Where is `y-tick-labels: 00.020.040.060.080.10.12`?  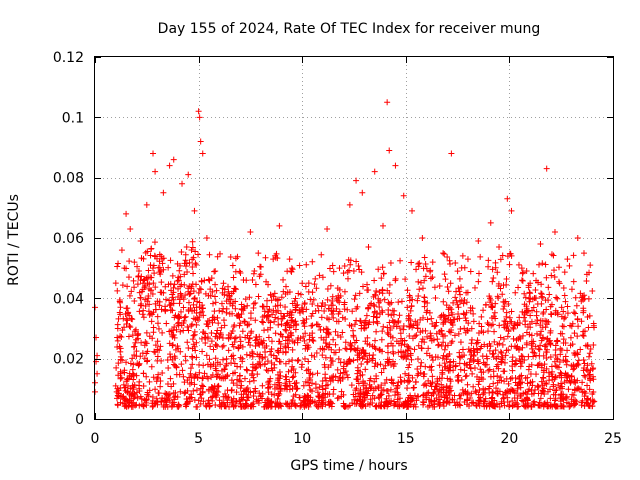
y-tick-labels: 00.020.040.060.080.10.12 is located at coordinates (68, 239).